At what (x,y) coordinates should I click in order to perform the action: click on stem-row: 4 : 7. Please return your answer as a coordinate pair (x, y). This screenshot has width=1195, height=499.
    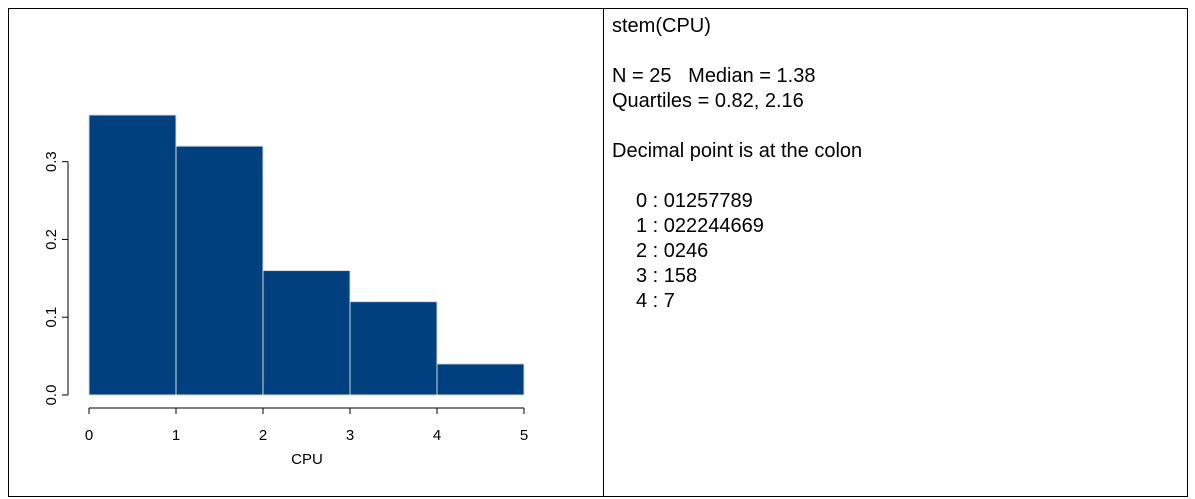
    Looking at the image, I should click on (655, 301).